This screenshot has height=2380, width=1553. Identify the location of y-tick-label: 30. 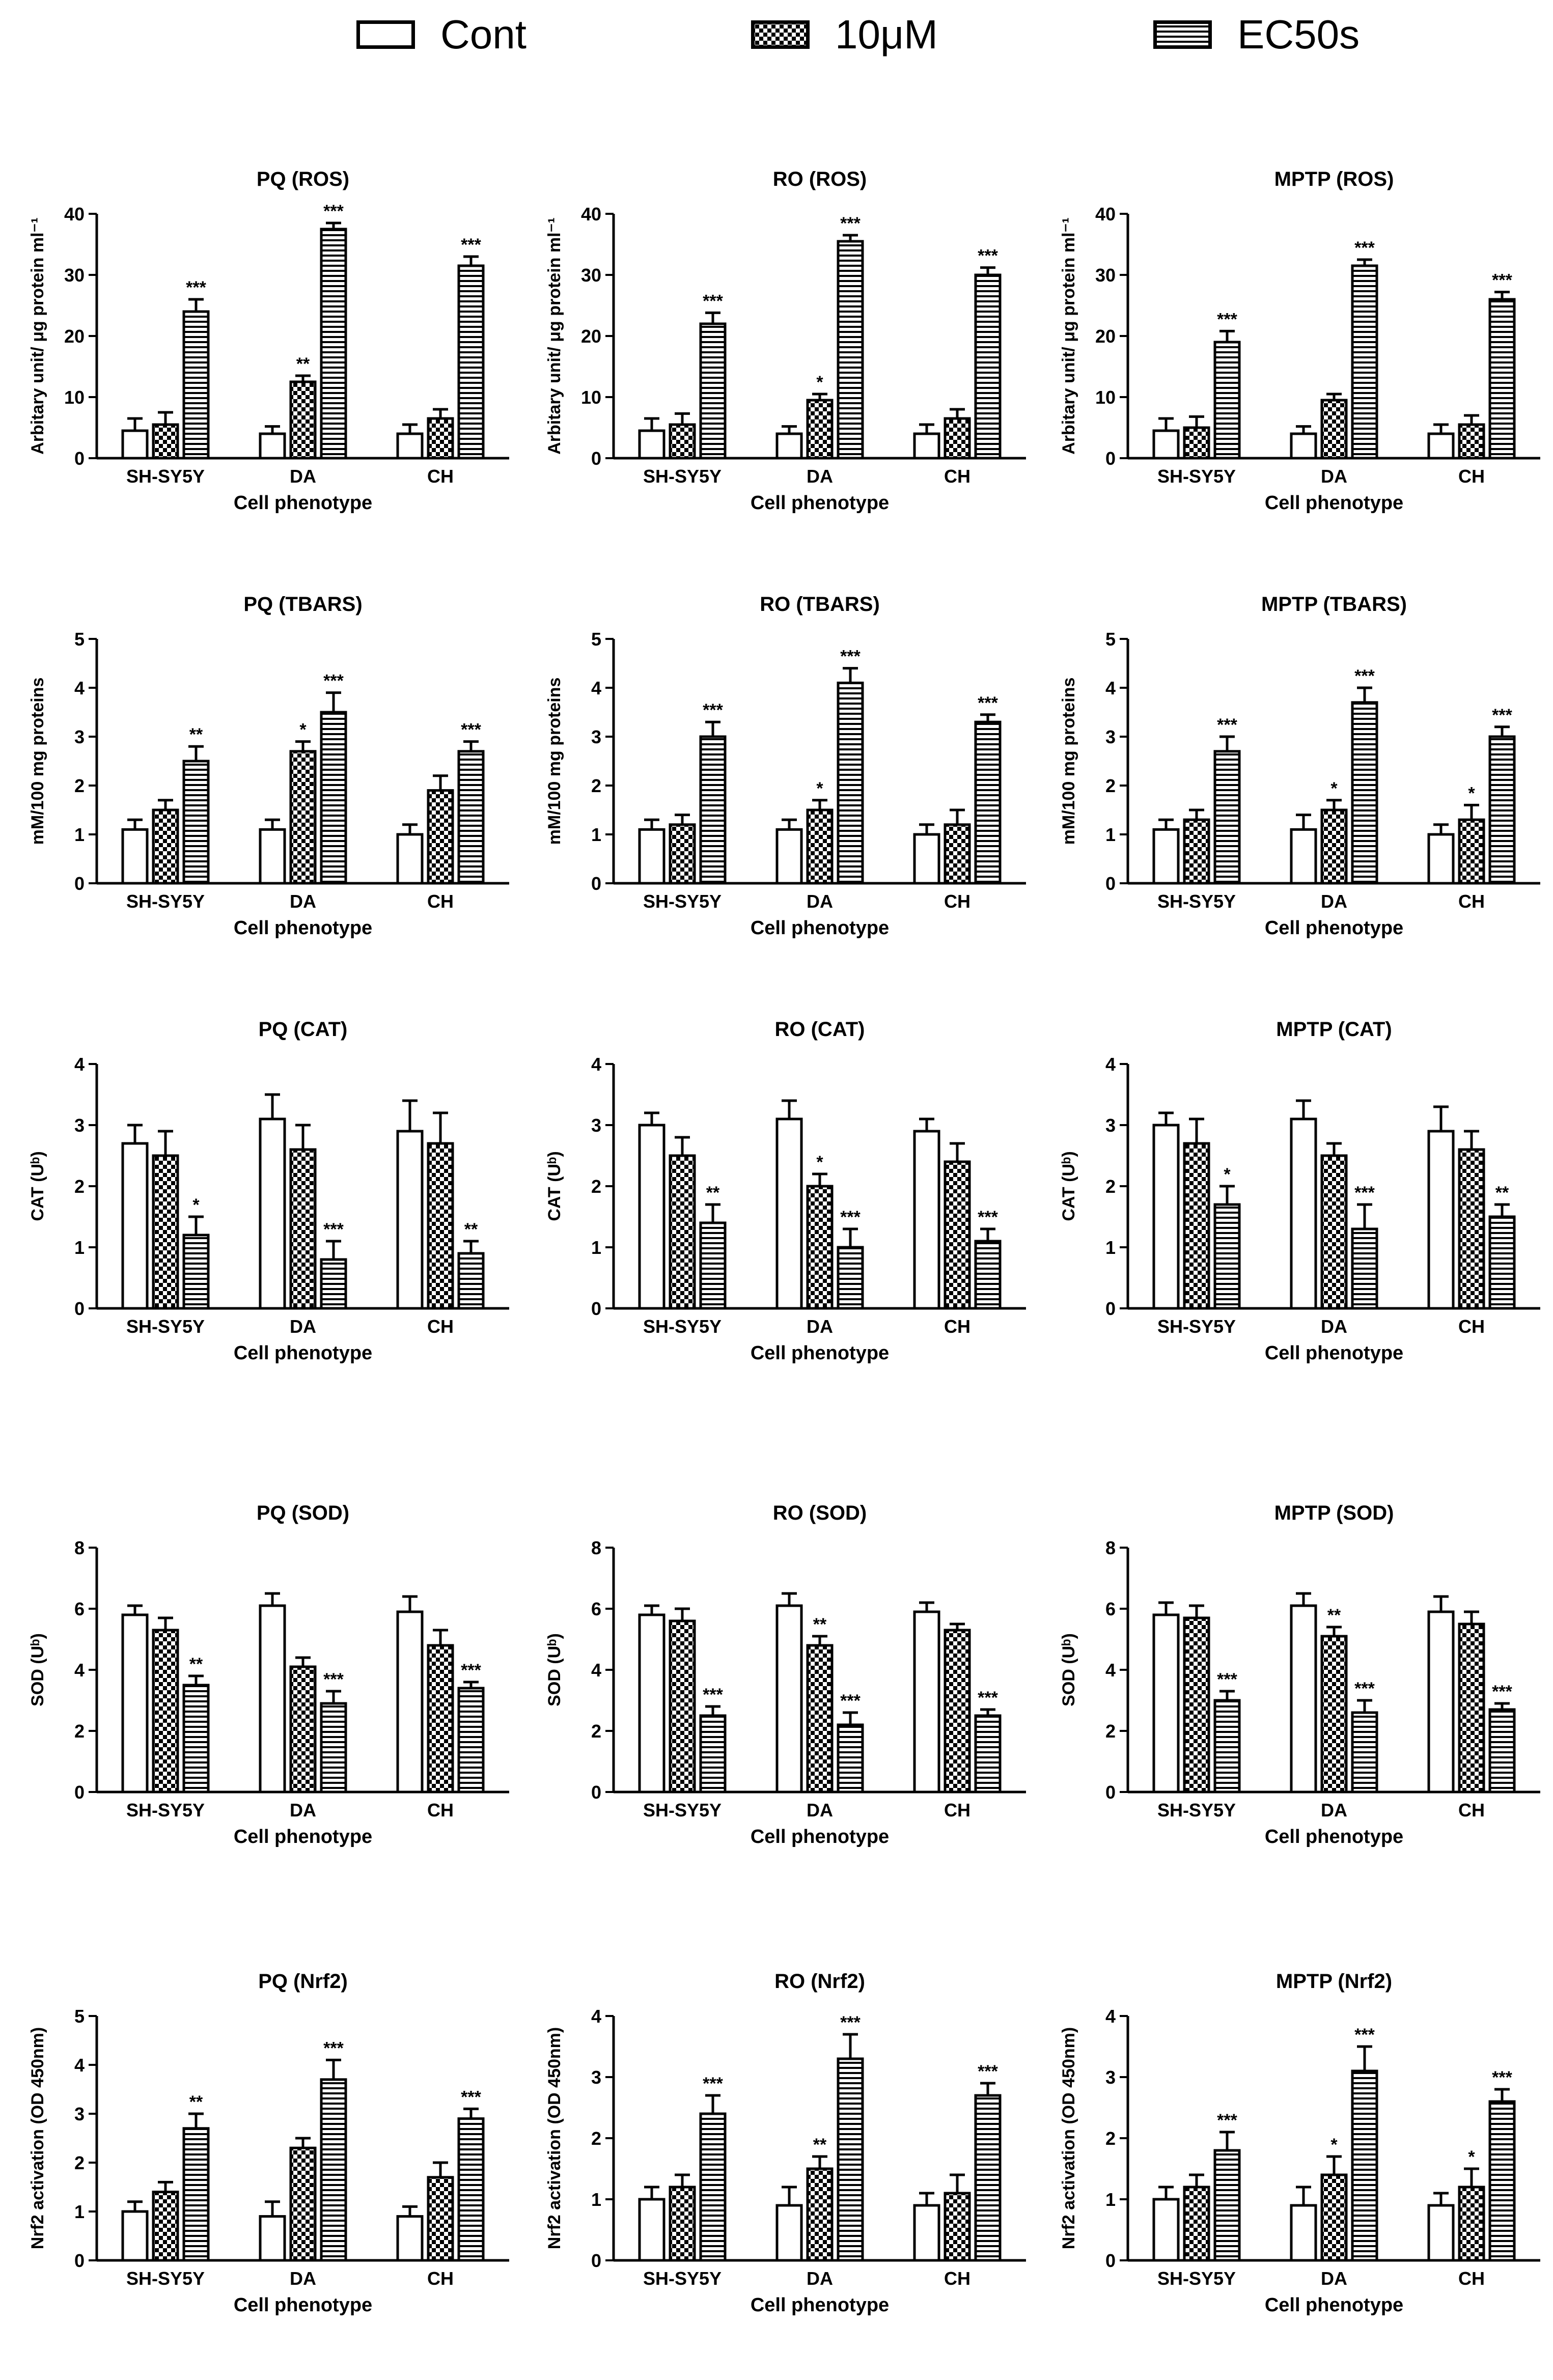
(74, 275).